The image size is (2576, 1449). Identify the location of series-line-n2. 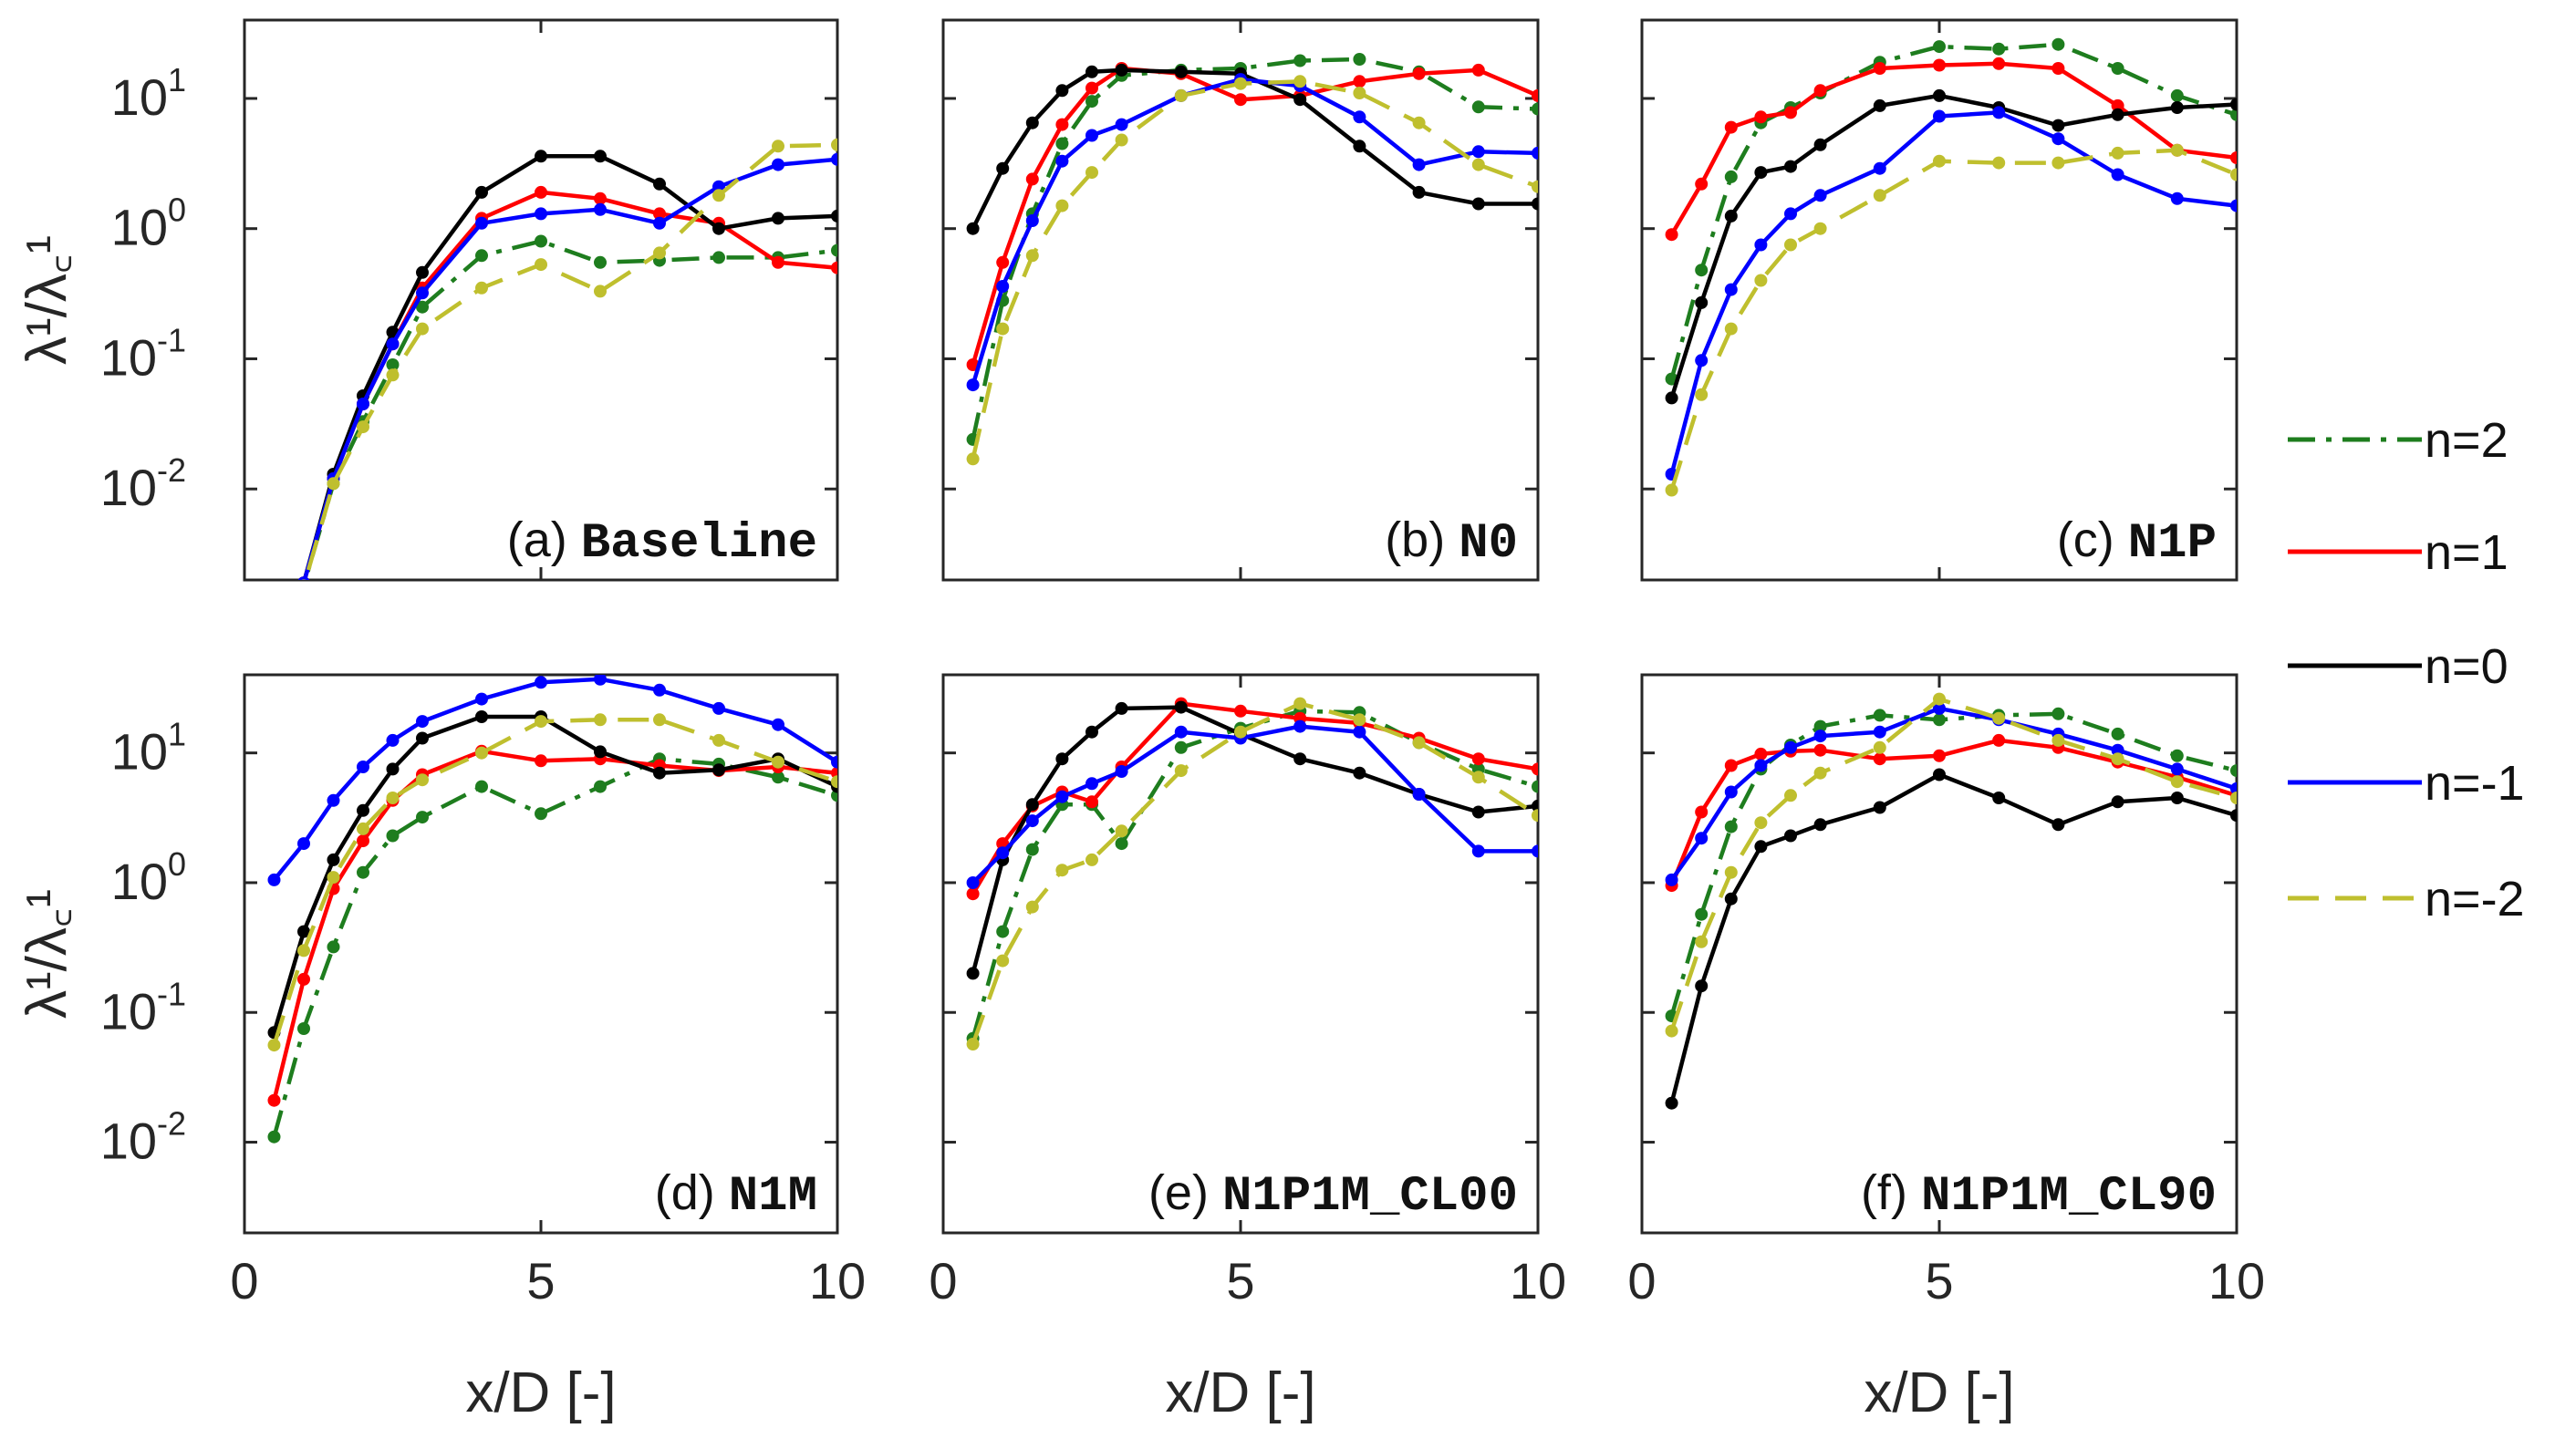
(570, 409).